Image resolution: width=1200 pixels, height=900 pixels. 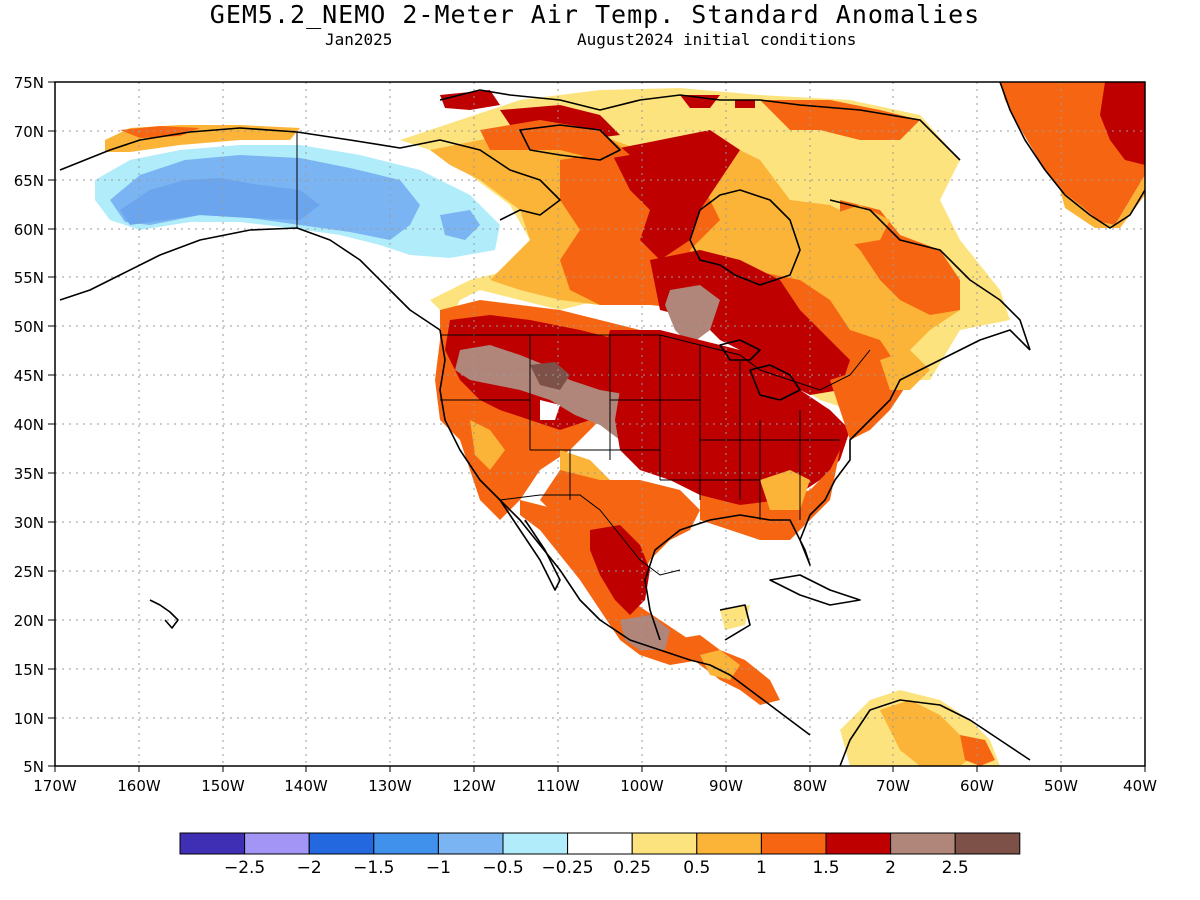 I want to click on southeast-warm, so click(x=770, y=495).